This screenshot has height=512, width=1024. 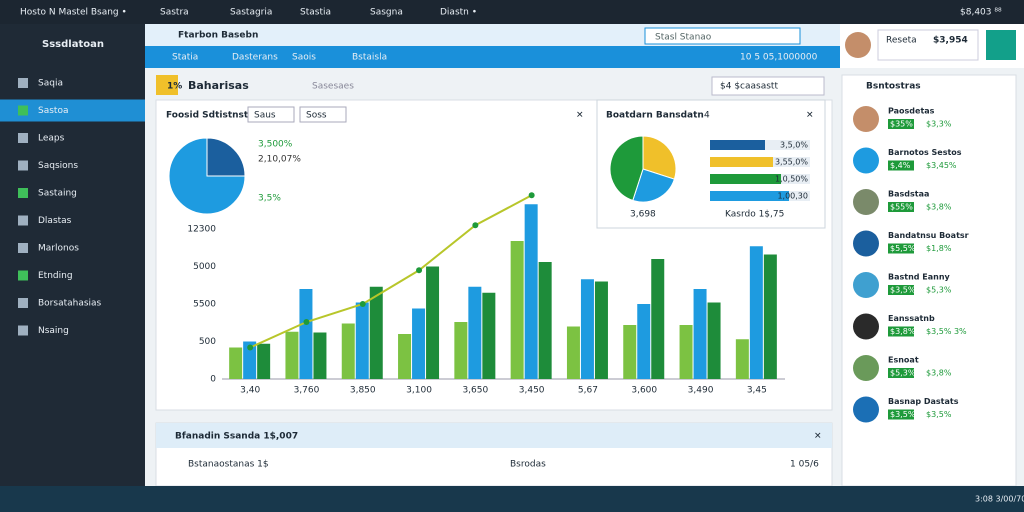 What do you see at coordinates (903, 373) in the screenshot?
I see `item-v1: $5,3%` at bounding box center [903, 373].